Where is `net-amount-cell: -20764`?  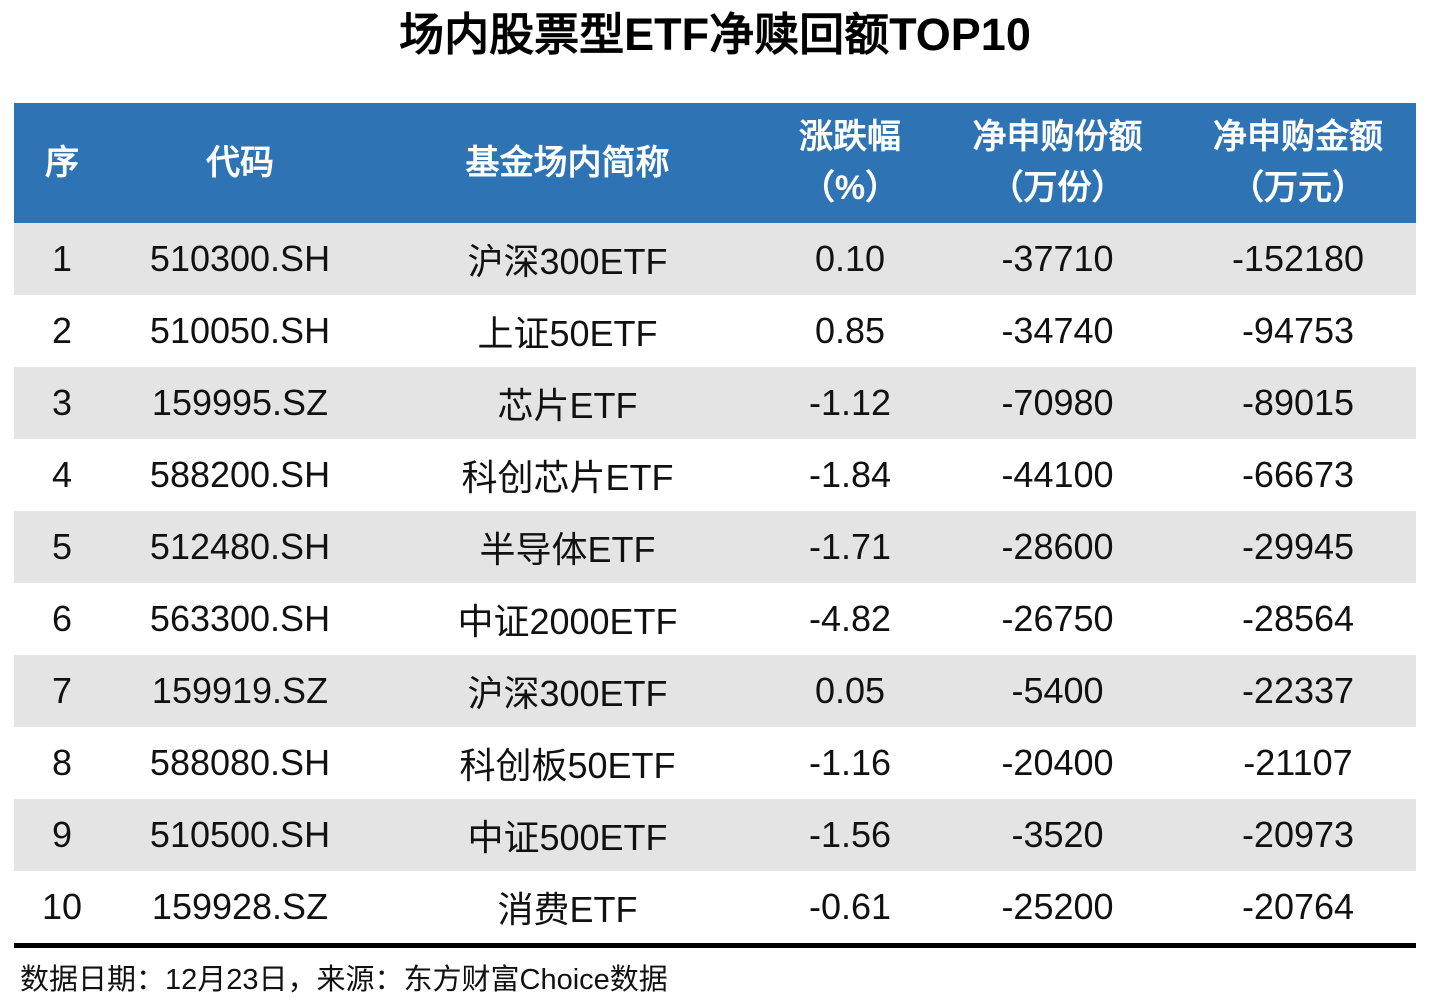
net-amount-cell: -20764 is located at coordinates (1298, 907).